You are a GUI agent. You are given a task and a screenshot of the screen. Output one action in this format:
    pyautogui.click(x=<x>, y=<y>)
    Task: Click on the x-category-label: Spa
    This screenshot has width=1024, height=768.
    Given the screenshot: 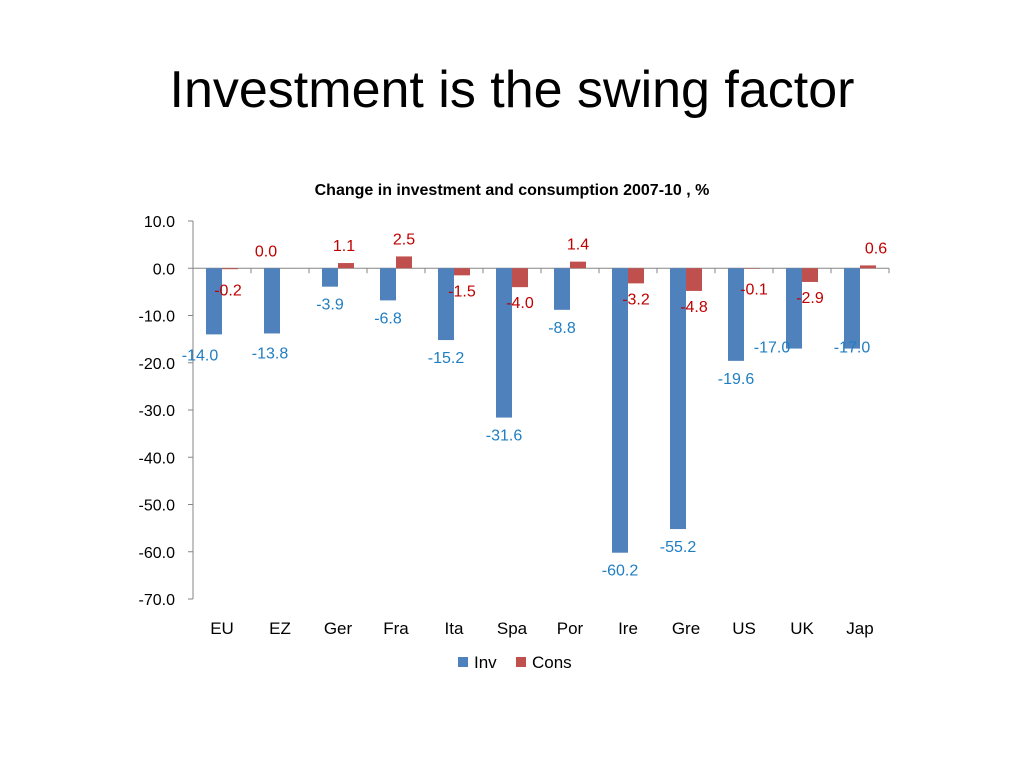 What is the action you would take?
    pyautogui.click(x=512, y=628)
    